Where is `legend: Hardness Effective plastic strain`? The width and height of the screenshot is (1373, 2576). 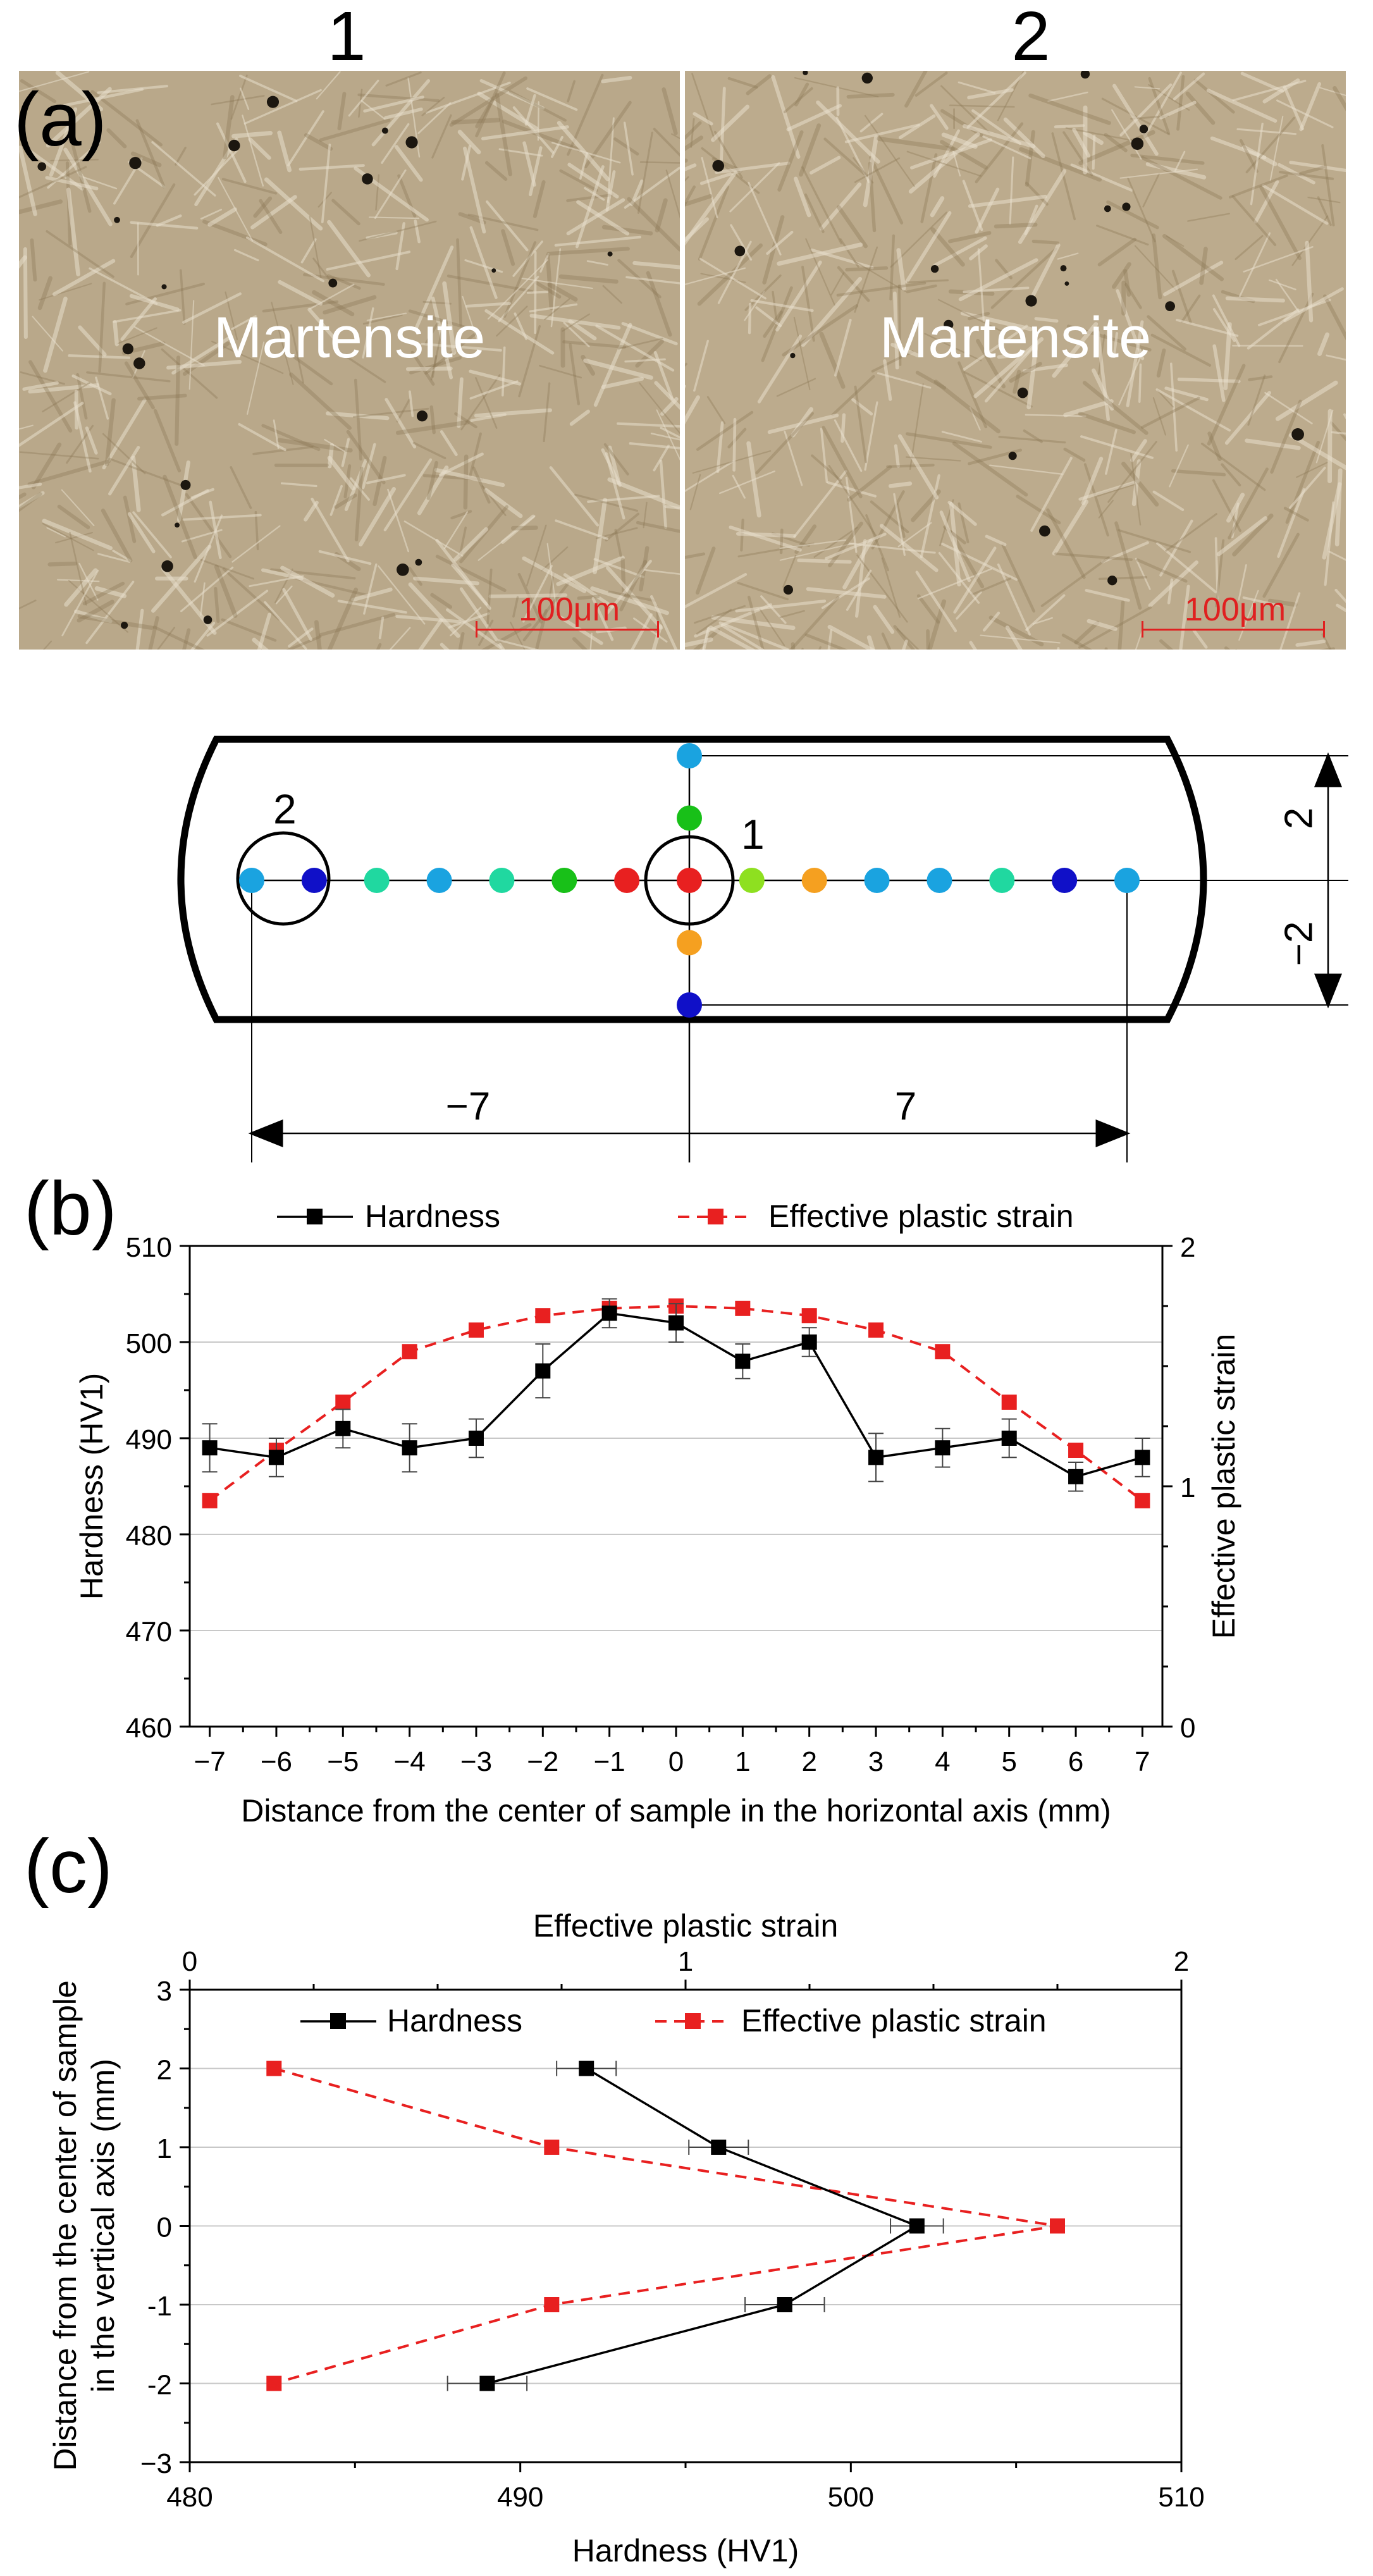 legend: Hardness Effective plastic strain is located at coordinates (675, 1216).